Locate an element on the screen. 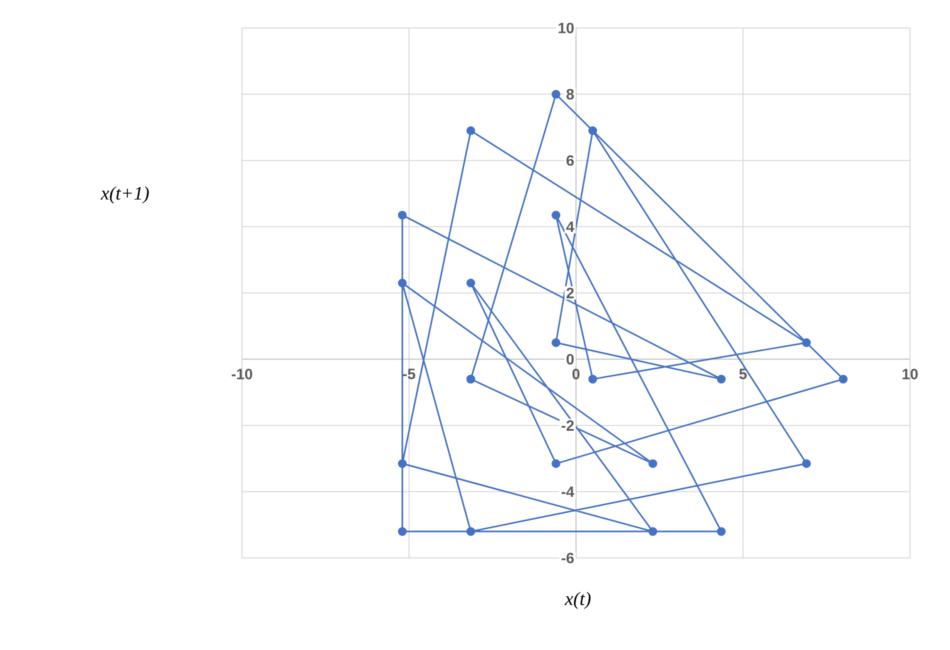 The width and height of the screenshot is (950, 650). y-tick-label: 8 is located at coordinates (570, 94).